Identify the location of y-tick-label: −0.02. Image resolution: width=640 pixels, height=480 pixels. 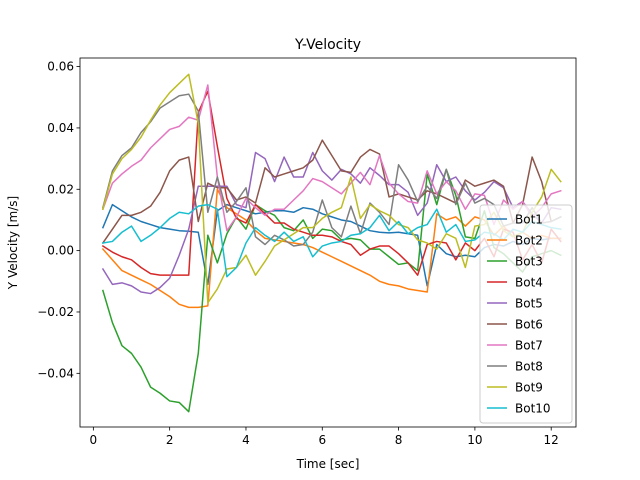
(55, 312).